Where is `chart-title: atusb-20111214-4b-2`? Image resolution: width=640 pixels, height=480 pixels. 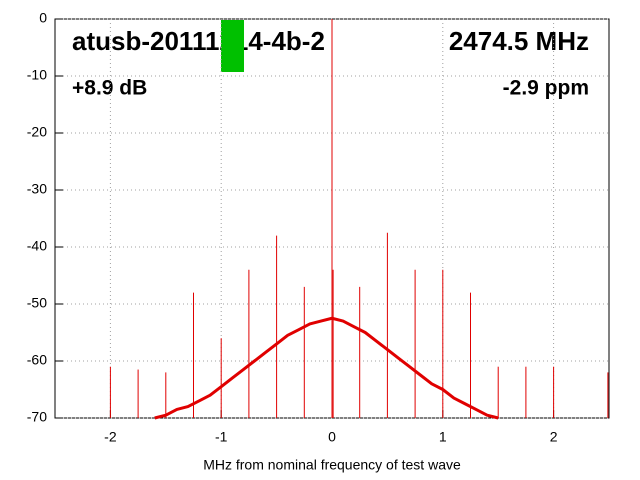
chart-title: atusb-20111214-4b-2 is located at coordinates (198, 41).